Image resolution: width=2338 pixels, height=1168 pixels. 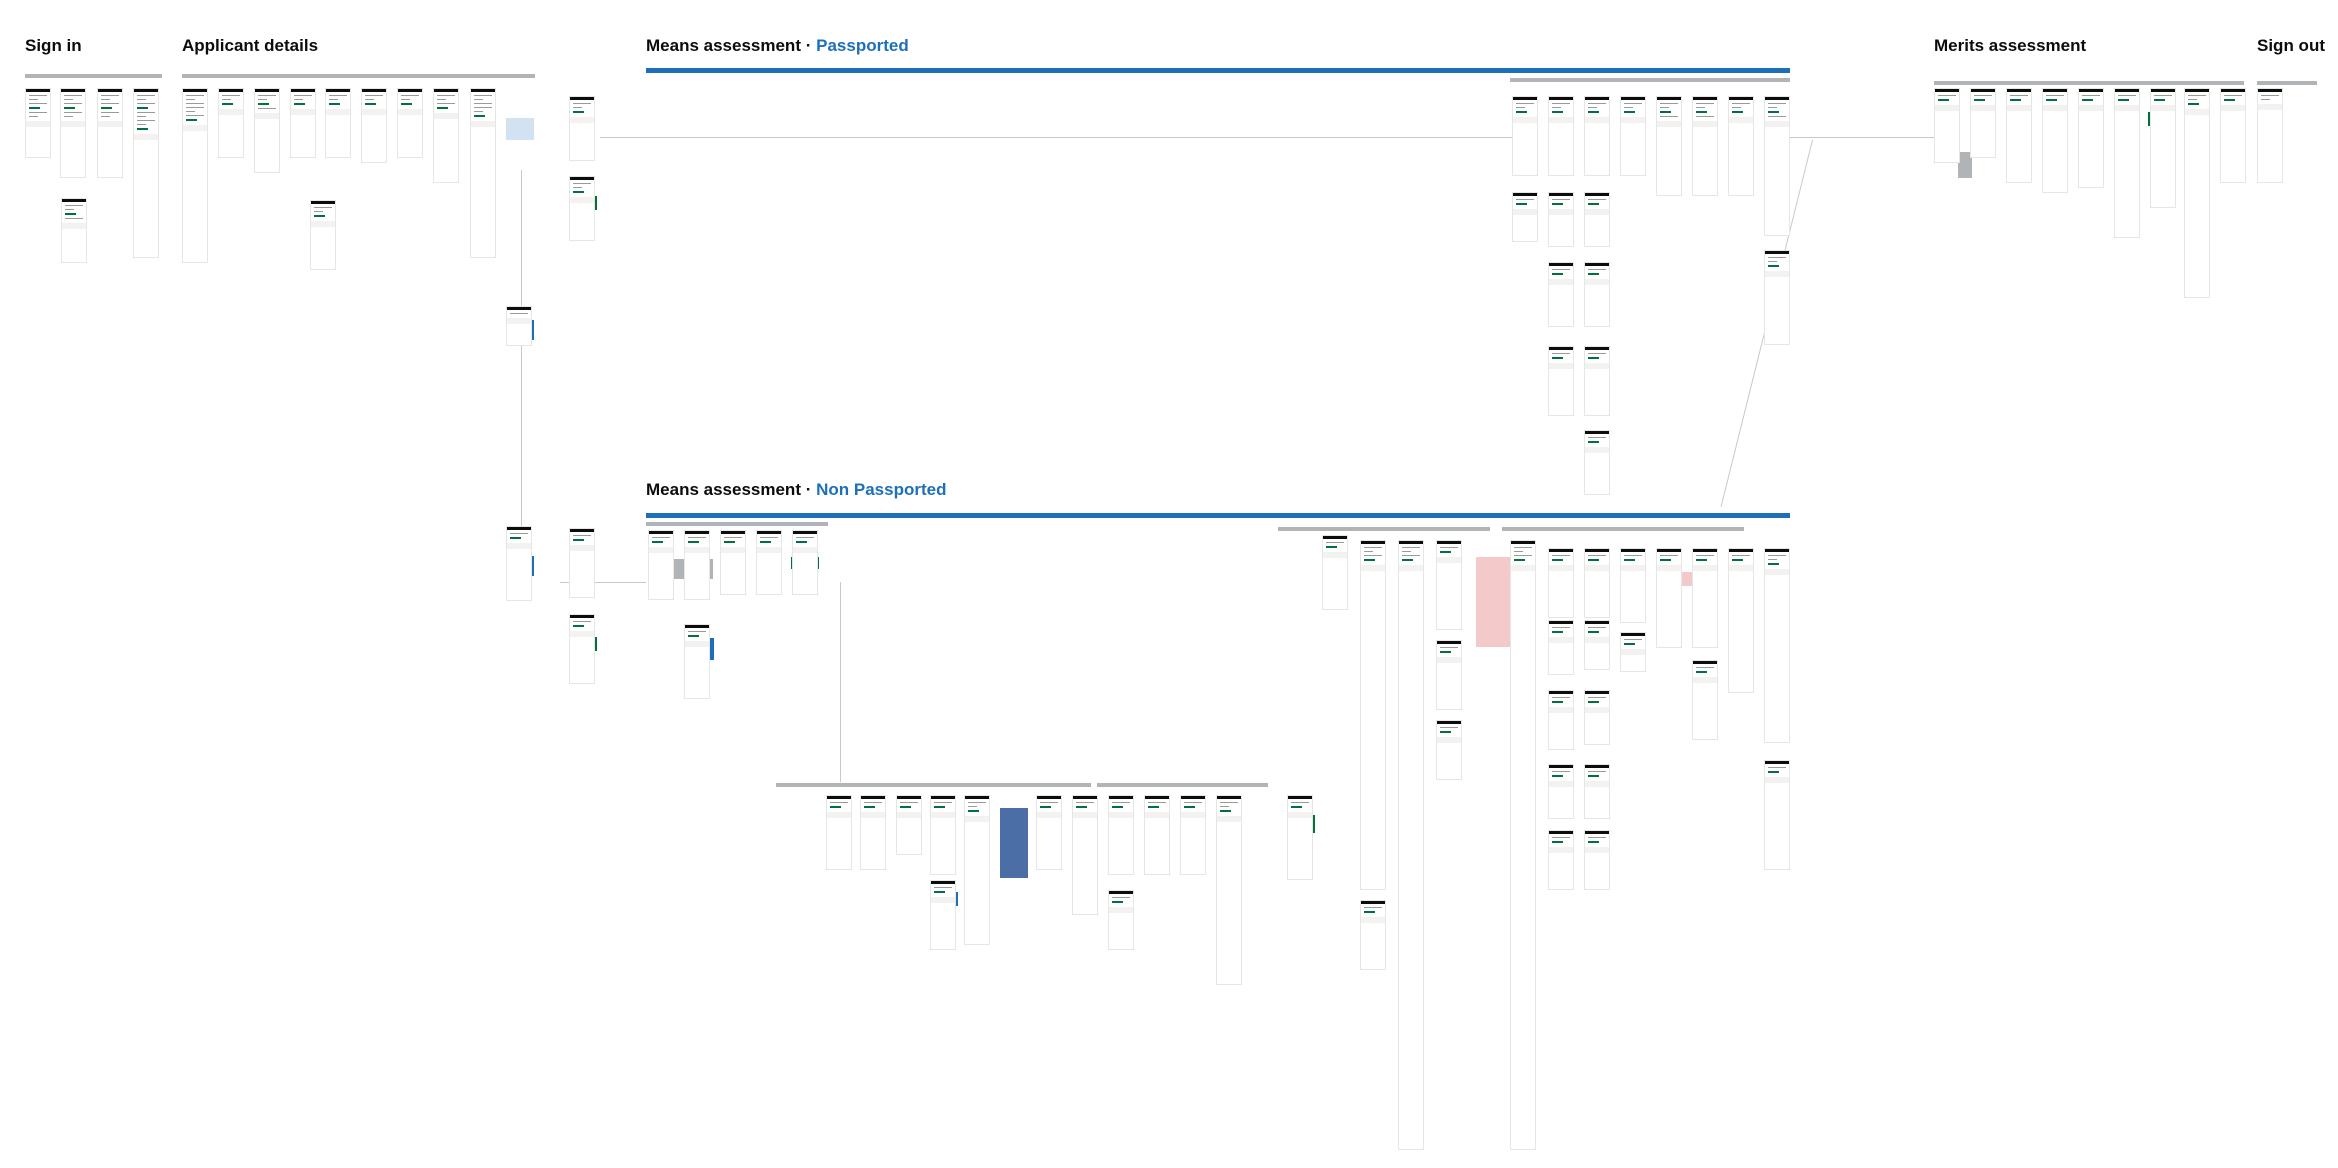 What do you see at coordinates (1862, 137) in the screenshot?
I see `flow-line-to-merits` at bounding box center [1862, 137].